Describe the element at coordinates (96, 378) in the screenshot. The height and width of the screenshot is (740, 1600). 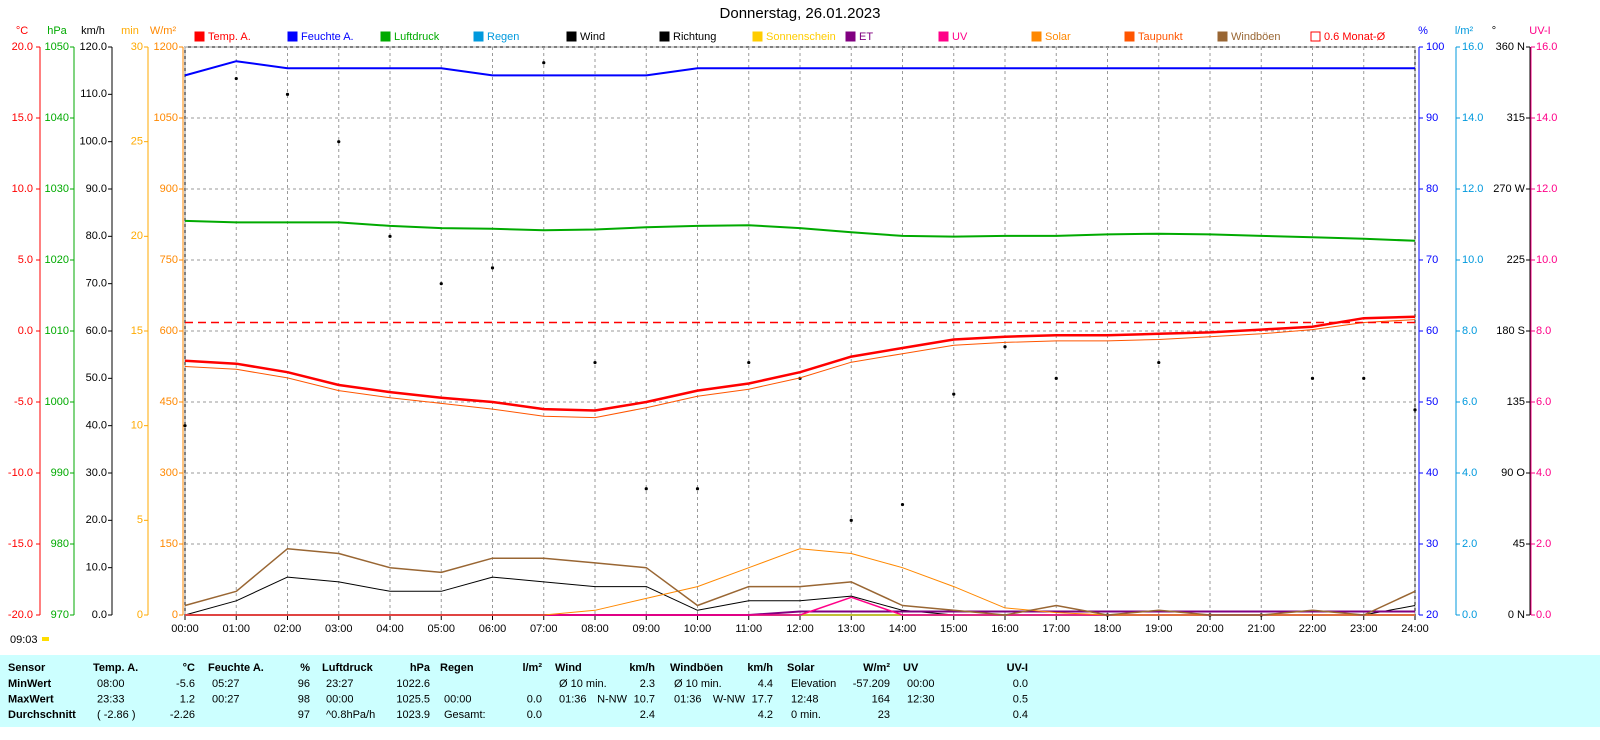
I see `y-tick-label: 50.0` at that location.